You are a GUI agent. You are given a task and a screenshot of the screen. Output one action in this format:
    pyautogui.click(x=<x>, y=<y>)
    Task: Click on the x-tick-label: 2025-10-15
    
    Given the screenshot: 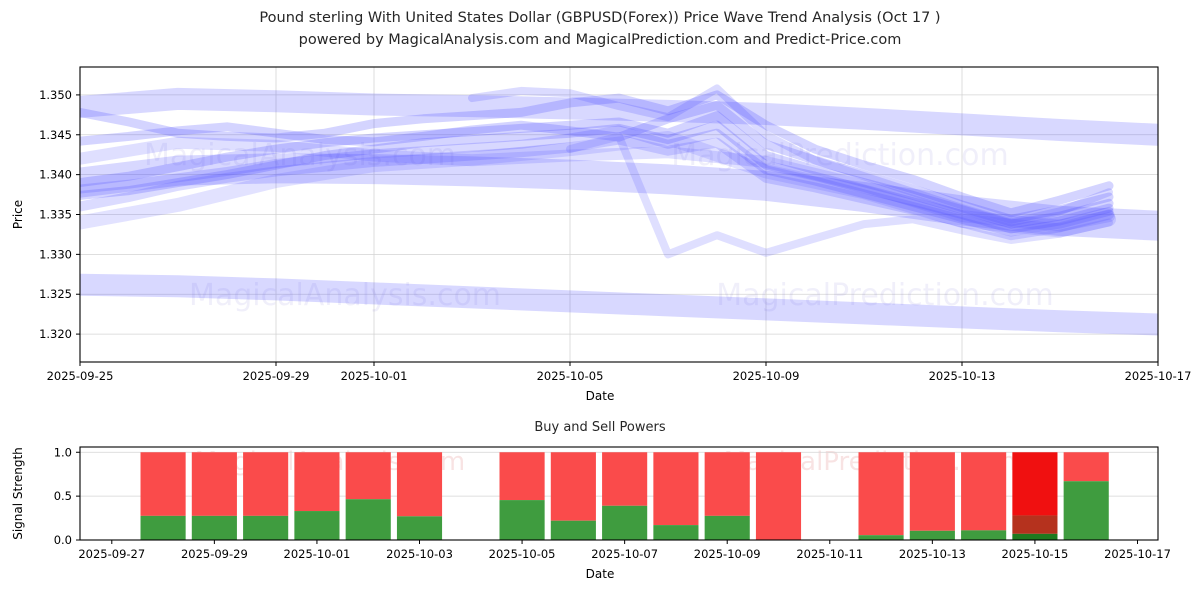 What is the action you would take?
    pyautogui.click(x=1034, y=554)
    